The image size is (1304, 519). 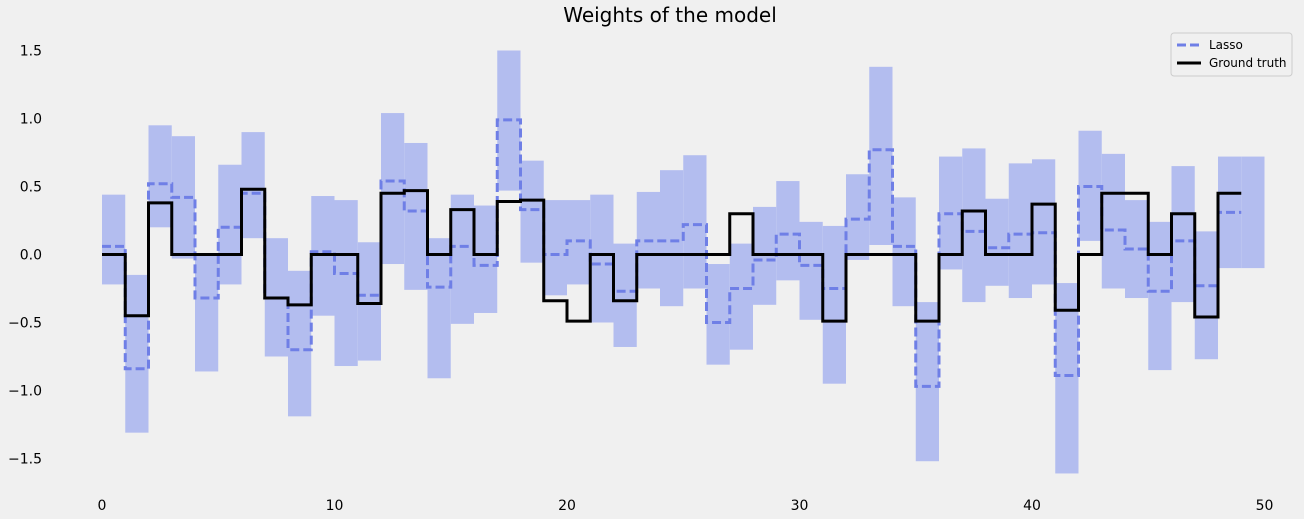 What do you see at coordinates (1226, 45) in the screenshot?
I see `legend-label-lasso: Lasso` at bounding box center [1226, 45].